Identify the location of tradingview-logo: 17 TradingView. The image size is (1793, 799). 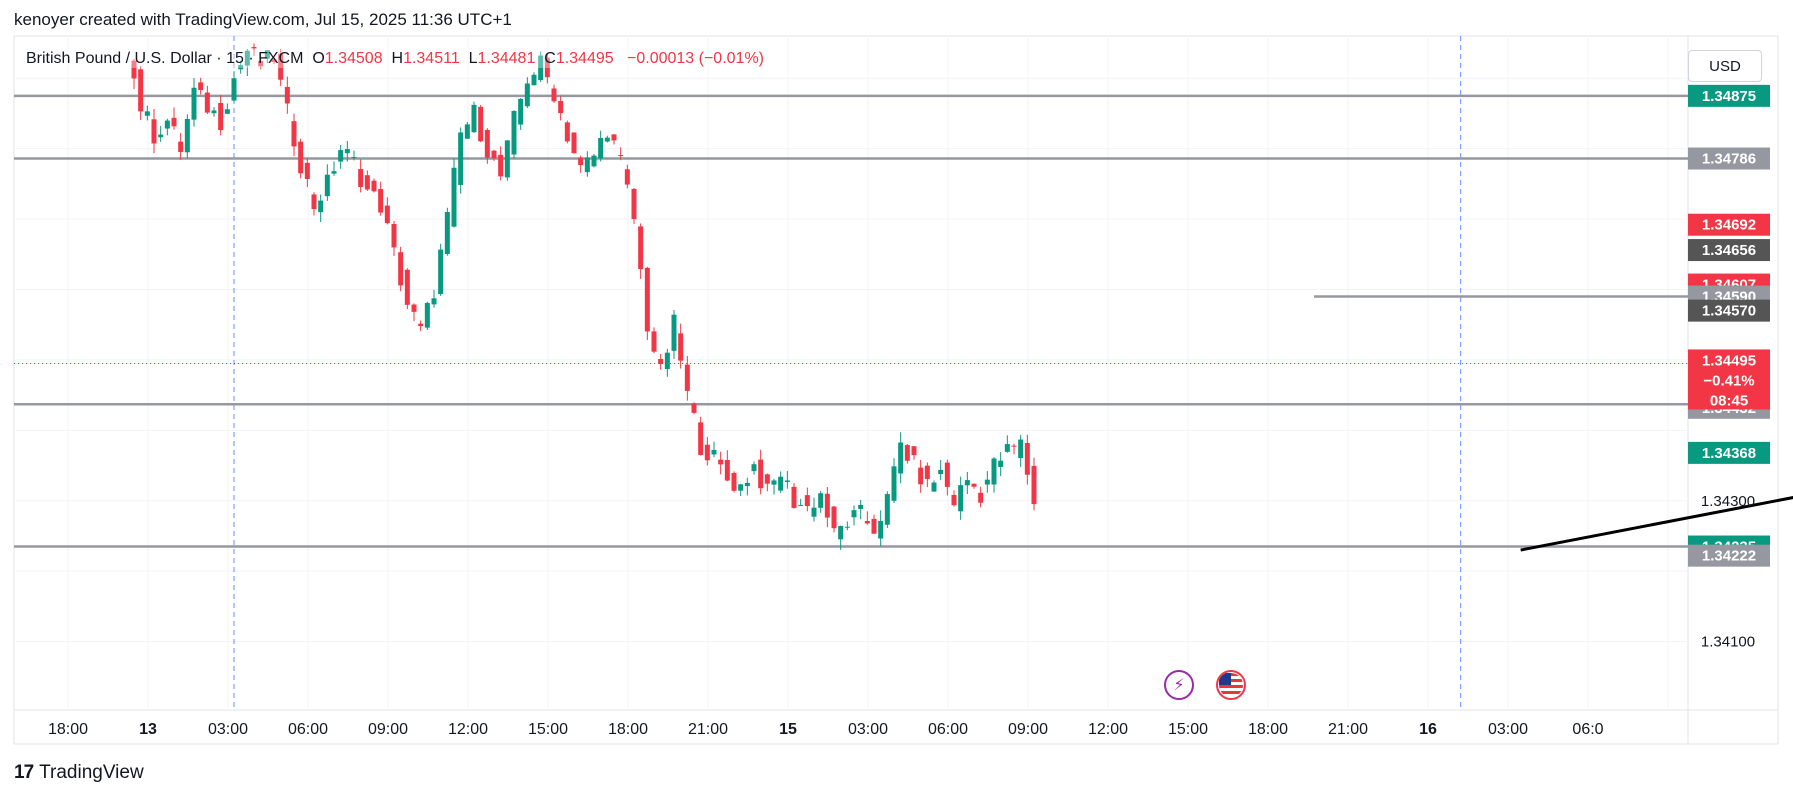
(79, 773).